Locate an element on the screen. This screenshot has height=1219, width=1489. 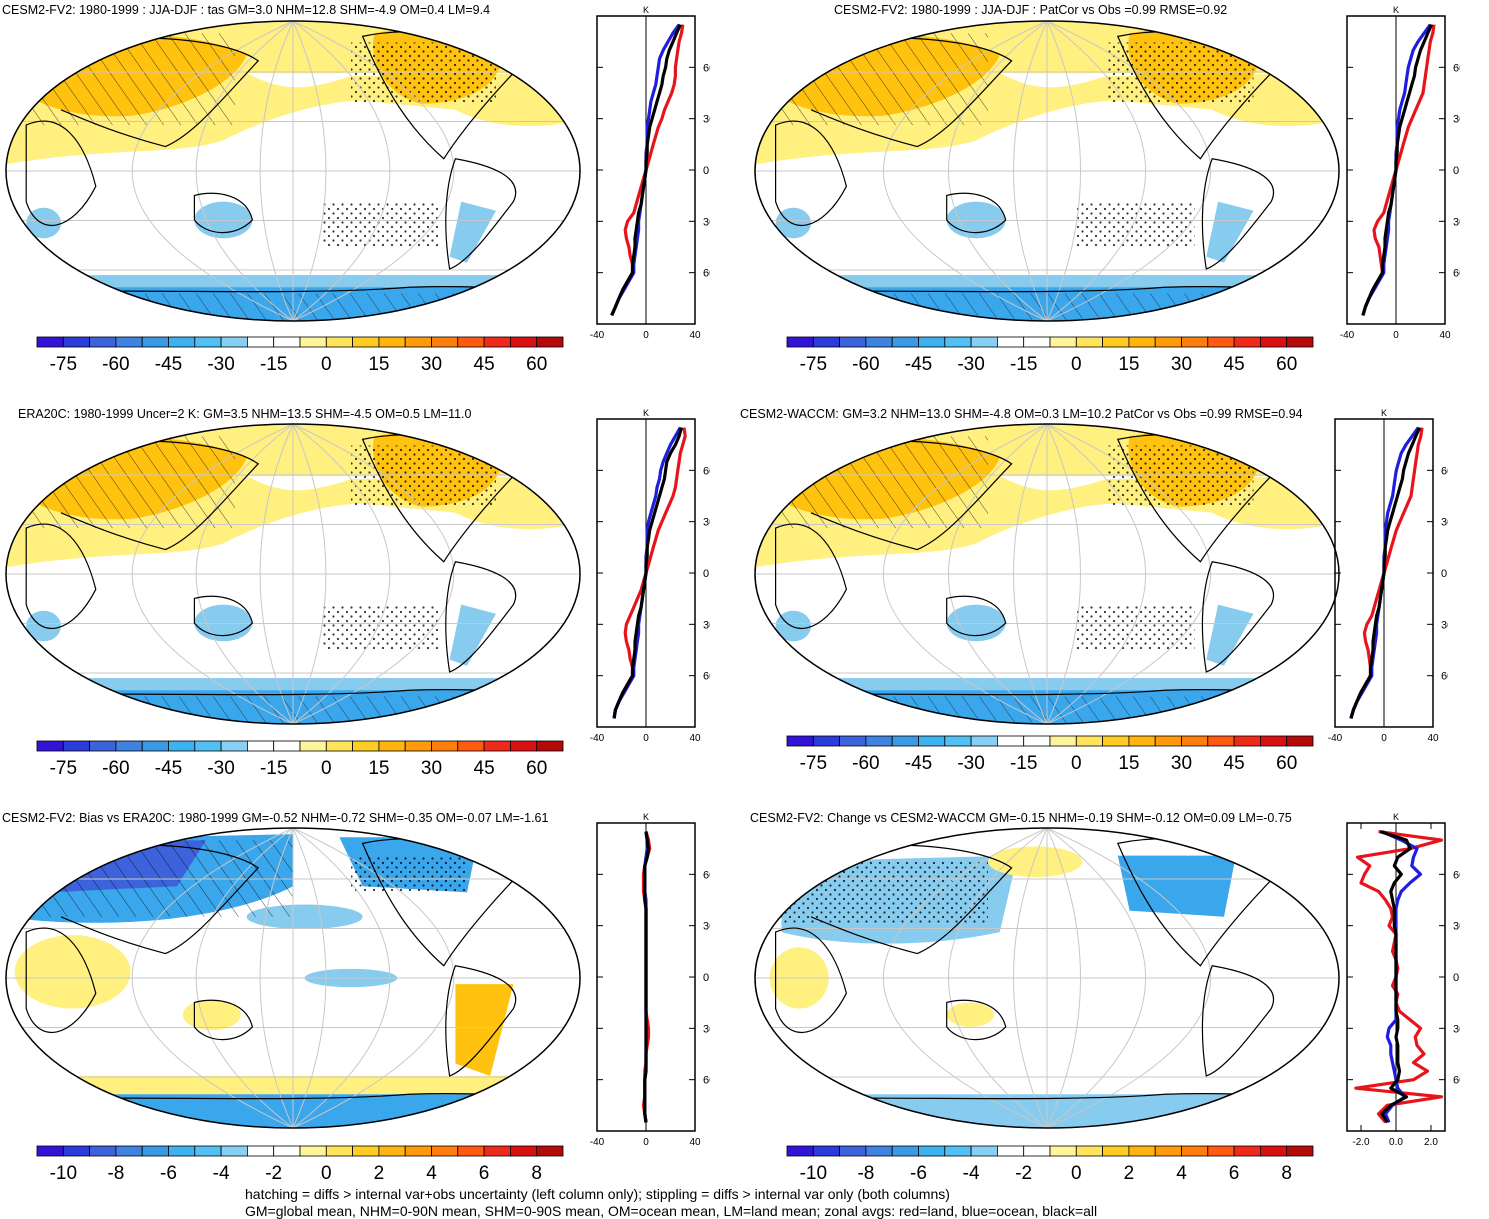
zonal-lat-label: 0 is located at coordinates (706, 574).